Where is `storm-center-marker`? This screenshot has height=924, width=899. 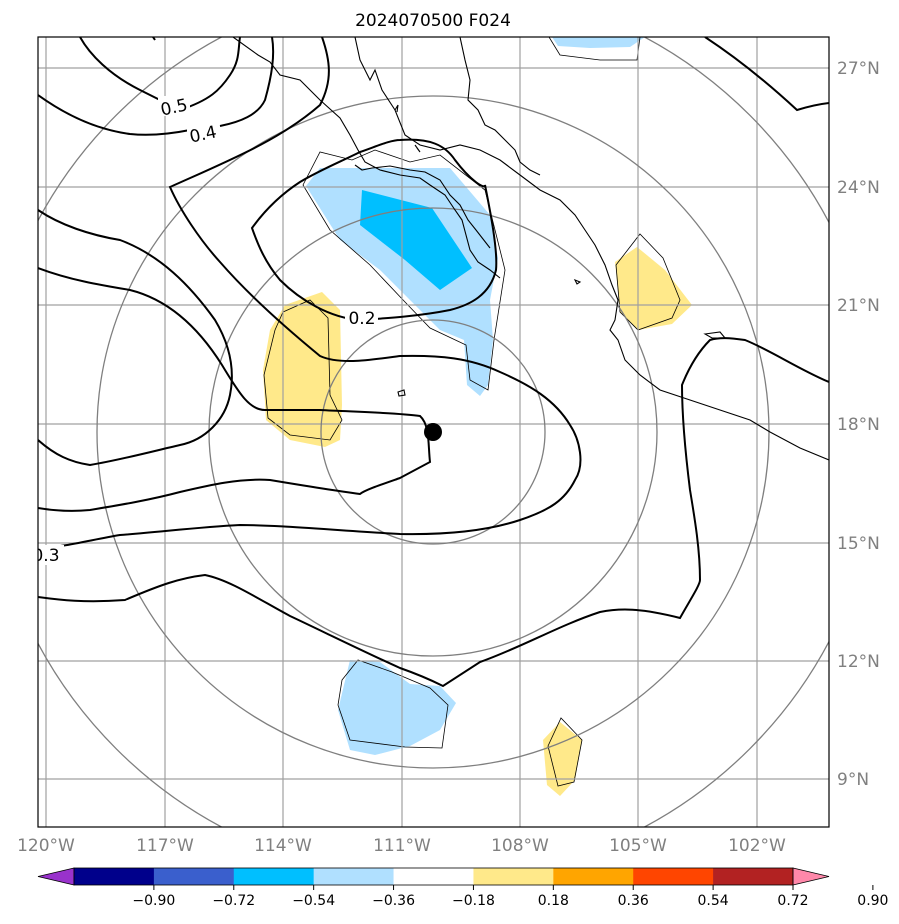
storm-center-marker is located at coordinates (433, 432).